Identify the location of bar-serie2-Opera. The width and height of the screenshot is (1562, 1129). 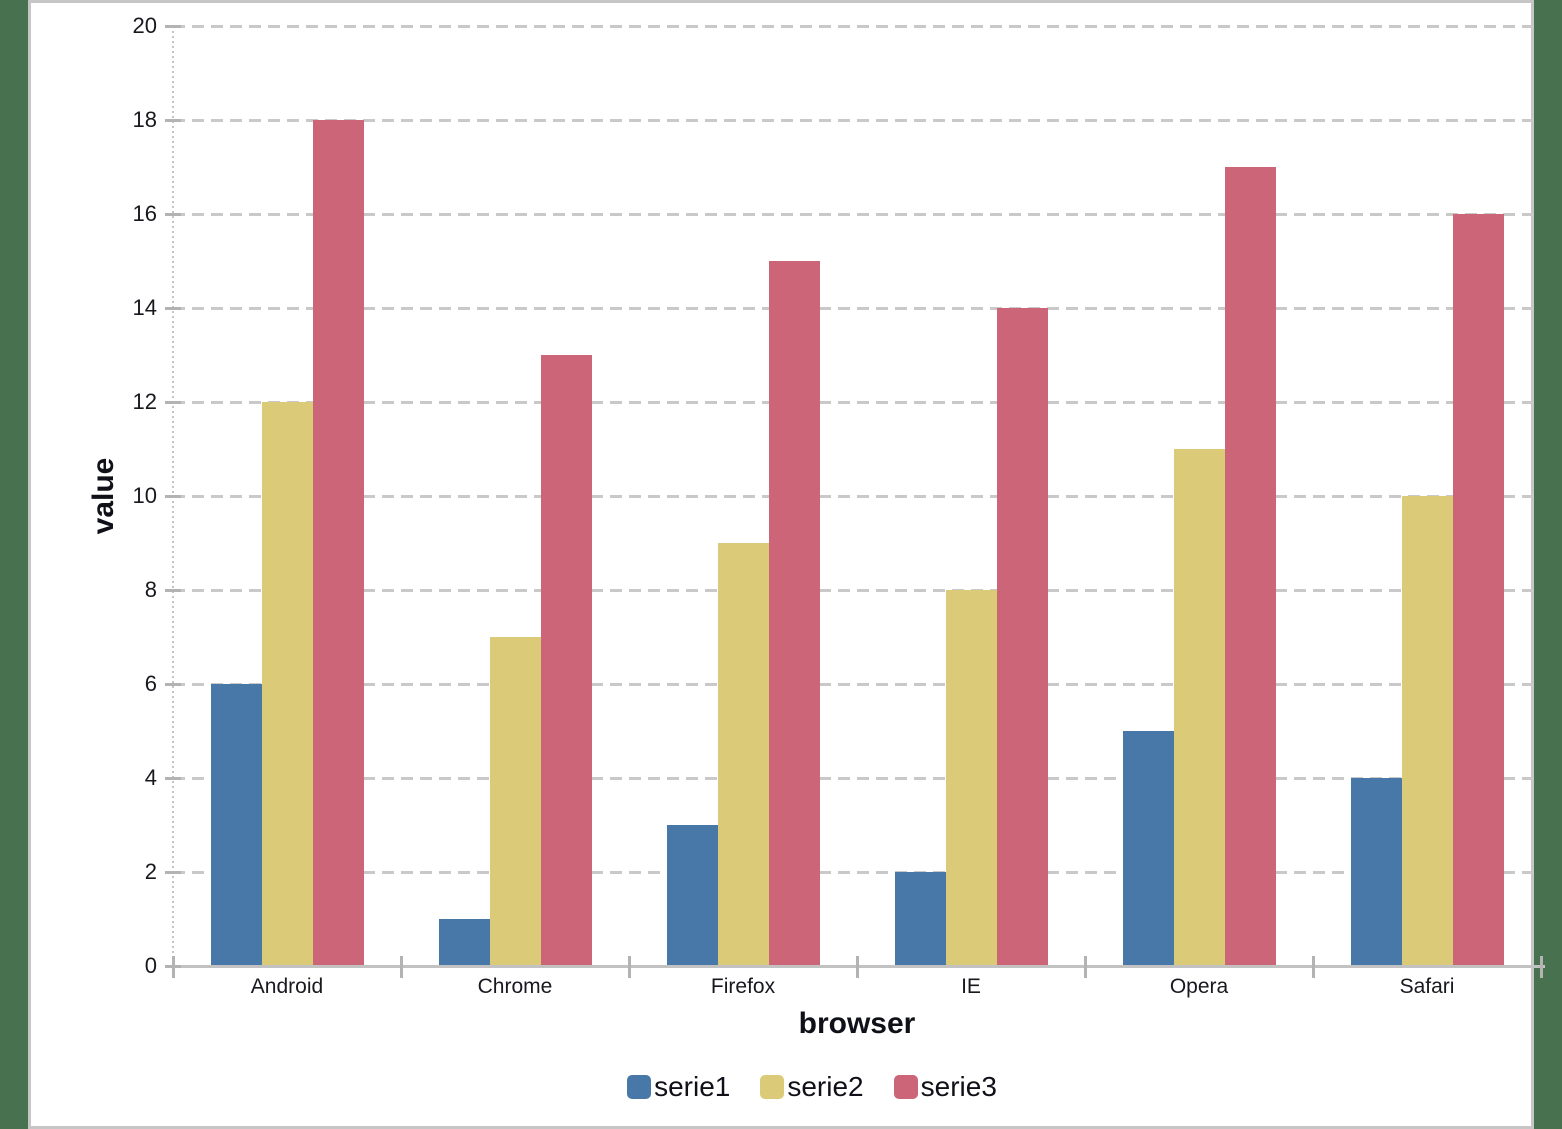
(1199, 707).